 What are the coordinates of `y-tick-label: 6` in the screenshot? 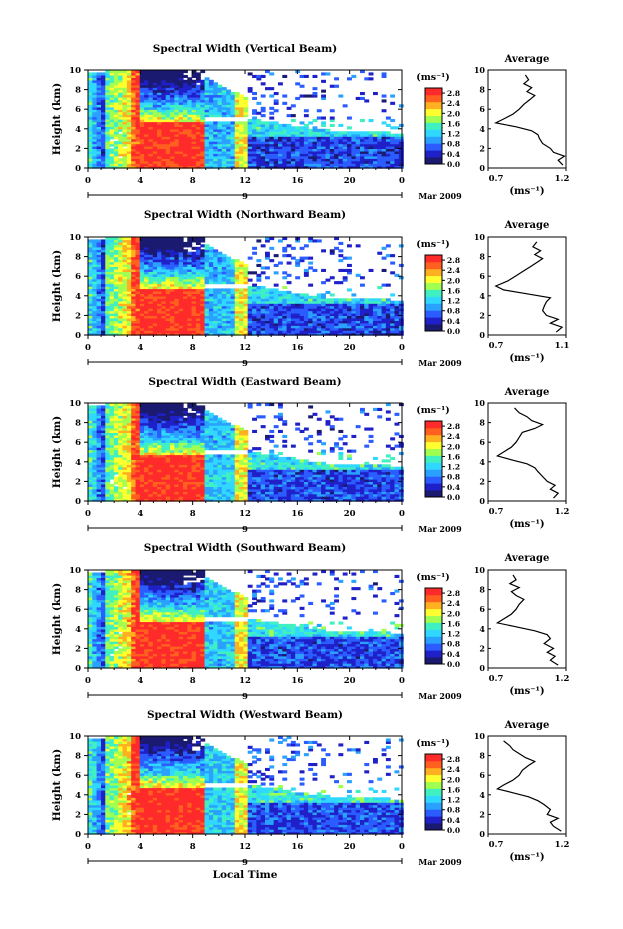 It's located at (78, 110).